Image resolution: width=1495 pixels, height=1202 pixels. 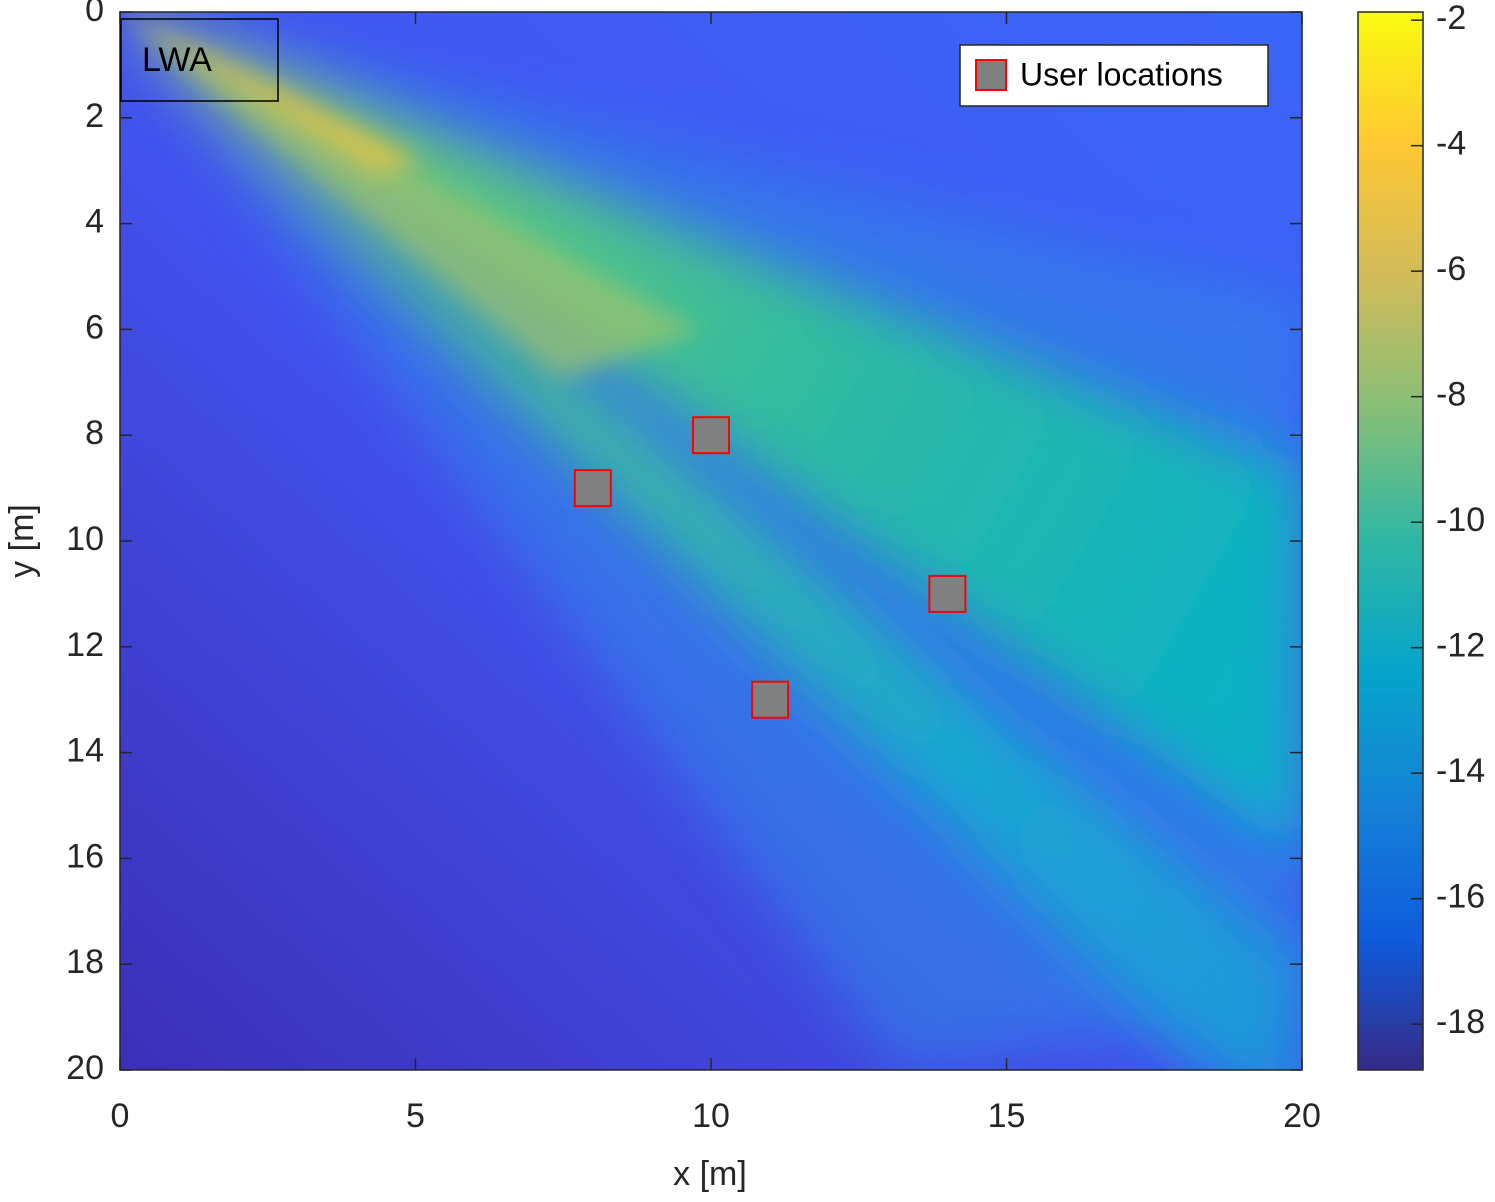 I want to click on y-tick-label: 18, so click(x=85, y=962).